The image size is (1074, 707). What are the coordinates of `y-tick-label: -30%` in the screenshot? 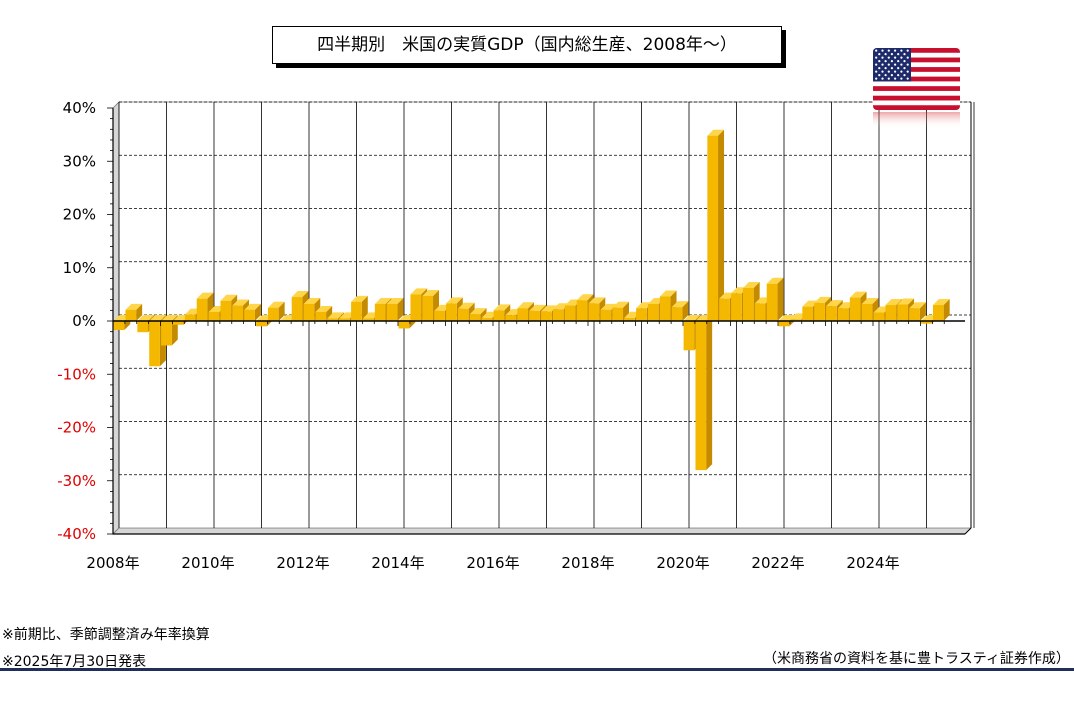 It's located at (76, 481).